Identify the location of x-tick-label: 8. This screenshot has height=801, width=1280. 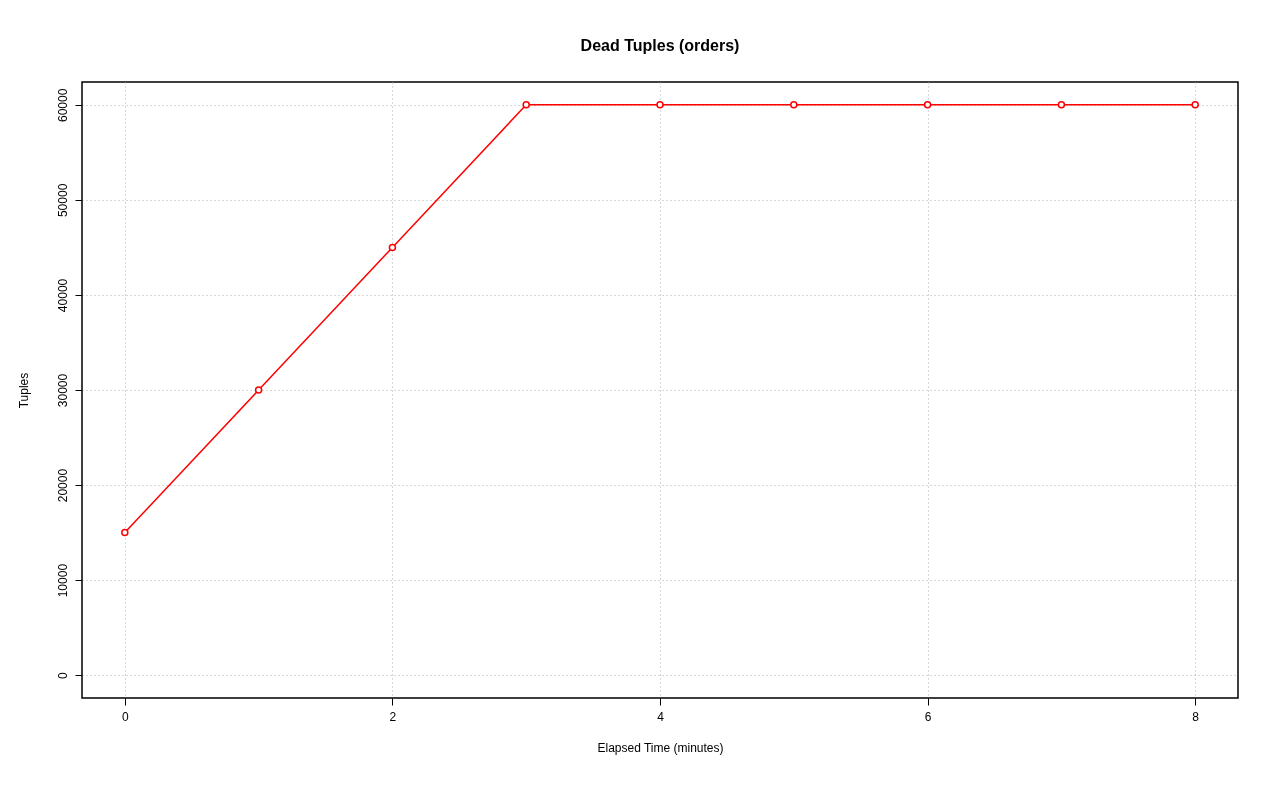
(1196, 716).